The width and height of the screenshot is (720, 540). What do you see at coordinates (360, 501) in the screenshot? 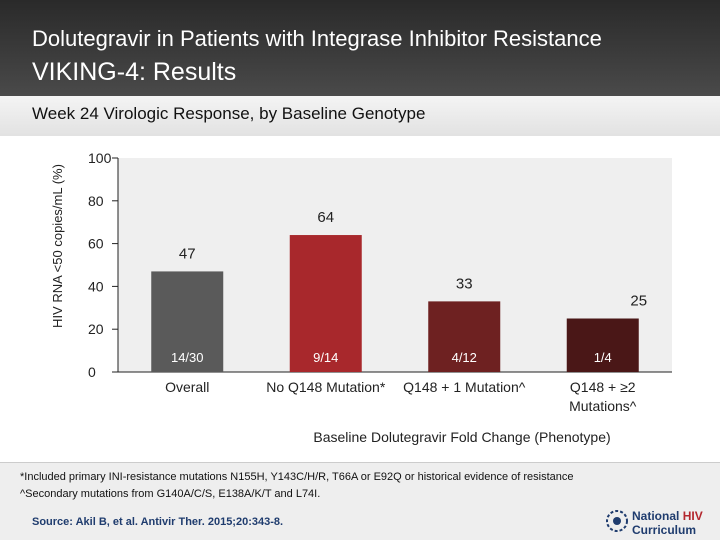
I see `footer-band` at bounding box center [360, 501].